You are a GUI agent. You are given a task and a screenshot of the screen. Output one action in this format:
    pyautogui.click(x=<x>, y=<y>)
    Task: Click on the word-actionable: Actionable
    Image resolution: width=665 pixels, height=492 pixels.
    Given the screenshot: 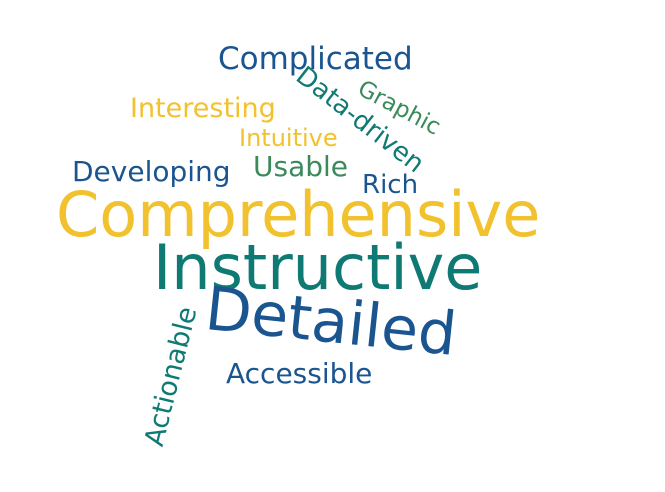 What is the action you would take?
    pyautogui.click(x=171, y=376)
    